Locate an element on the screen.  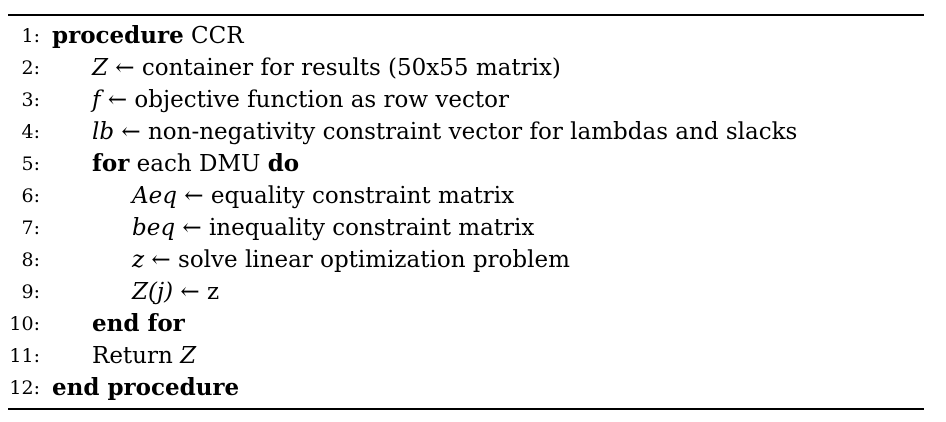
line-code: procedure CCR is located at coordinates (148, 36).